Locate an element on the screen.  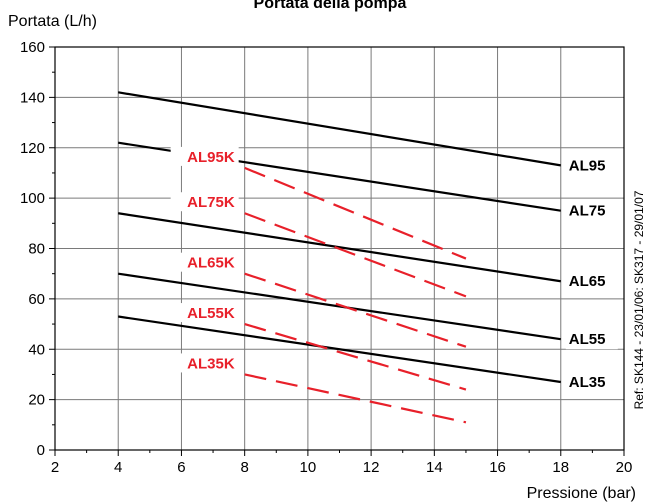
x-axis-label: Pressione (bar) is located at coordinates (581, 493).